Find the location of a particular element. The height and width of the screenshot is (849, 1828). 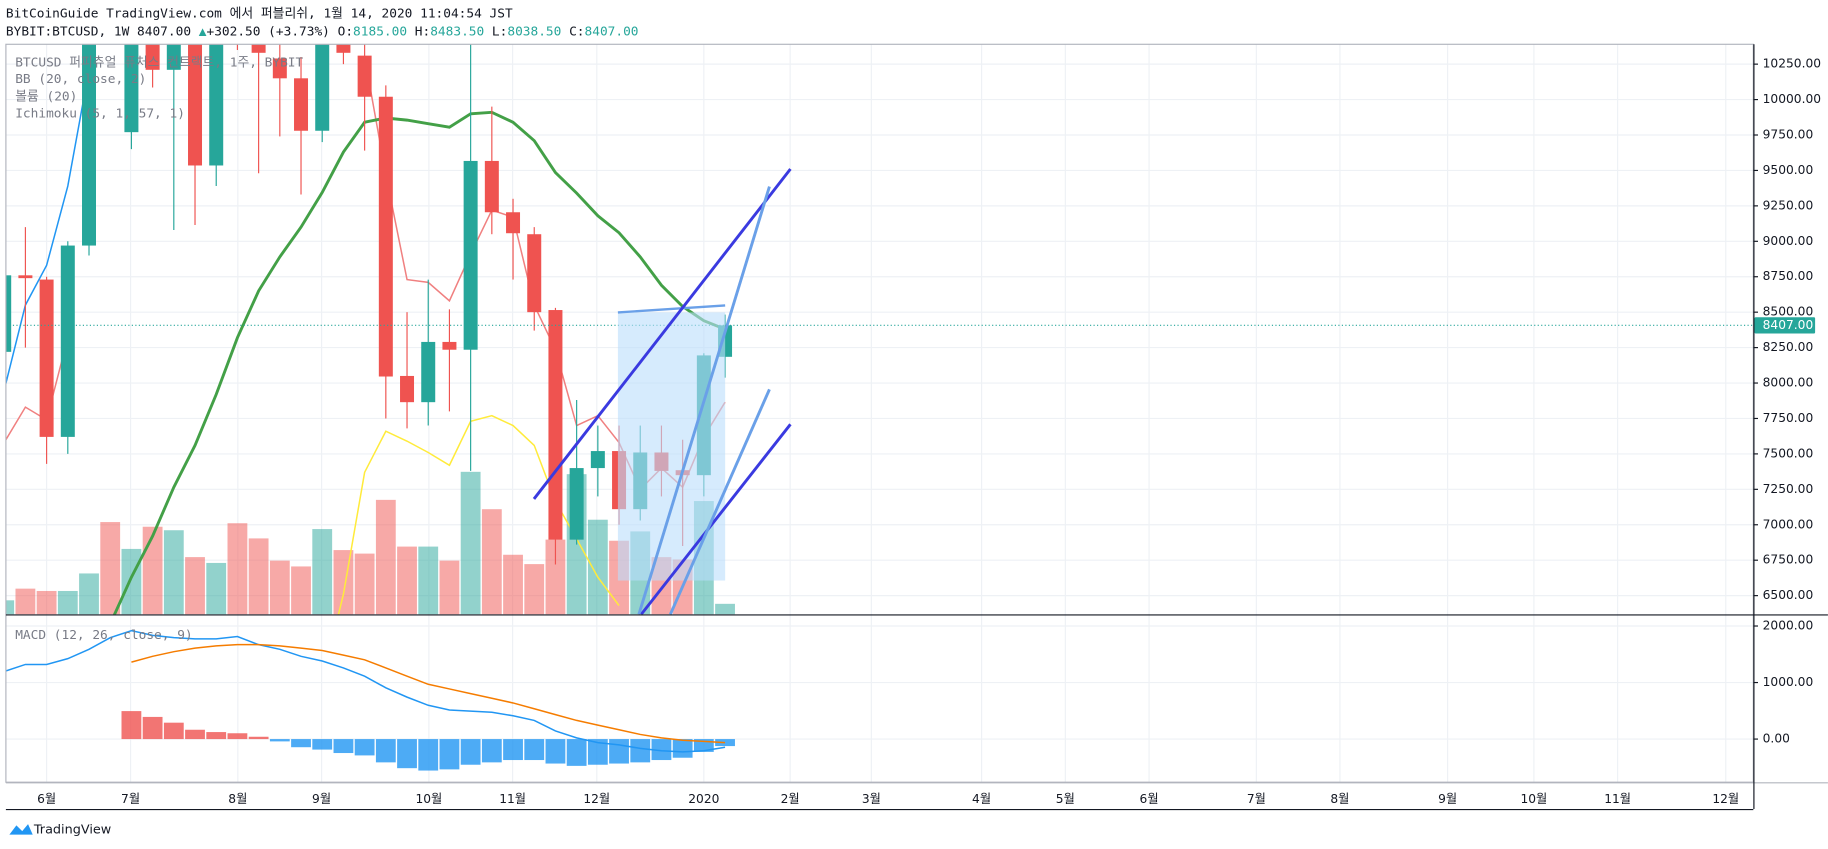

y-tick-label: 6500.00 is located at coordinates (1788, 595).